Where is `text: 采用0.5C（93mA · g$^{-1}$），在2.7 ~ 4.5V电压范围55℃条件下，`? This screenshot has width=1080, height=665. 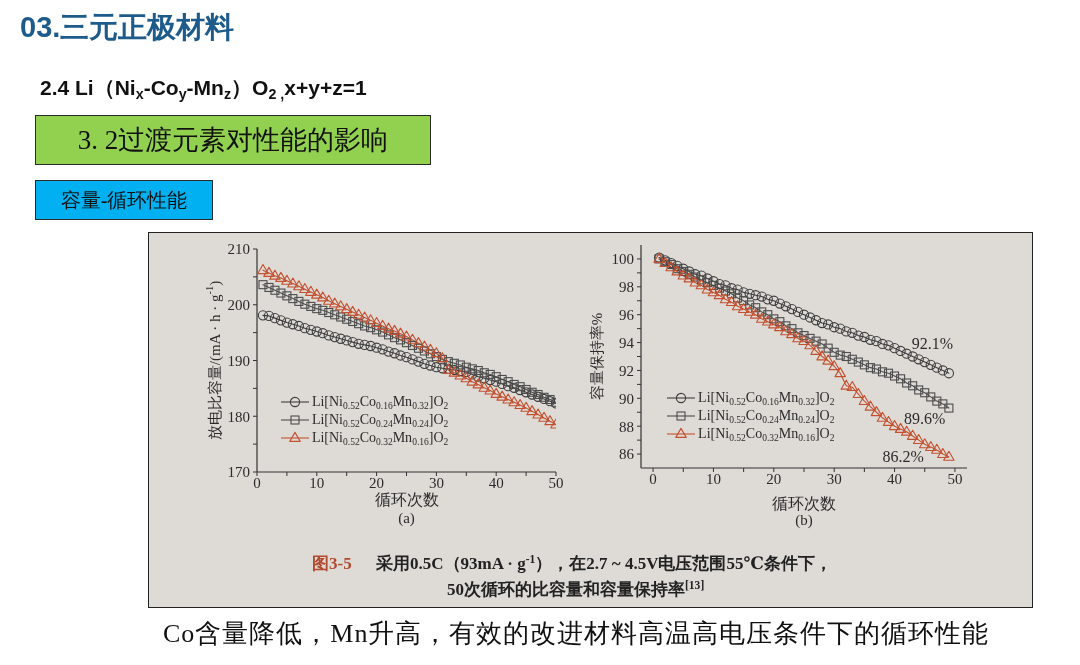 text: 采用0.5C（93mA · g$^{-1}$），在2.7 ~ 4.5V电压范围55℃条件下， is located at coordinates (604, 562).